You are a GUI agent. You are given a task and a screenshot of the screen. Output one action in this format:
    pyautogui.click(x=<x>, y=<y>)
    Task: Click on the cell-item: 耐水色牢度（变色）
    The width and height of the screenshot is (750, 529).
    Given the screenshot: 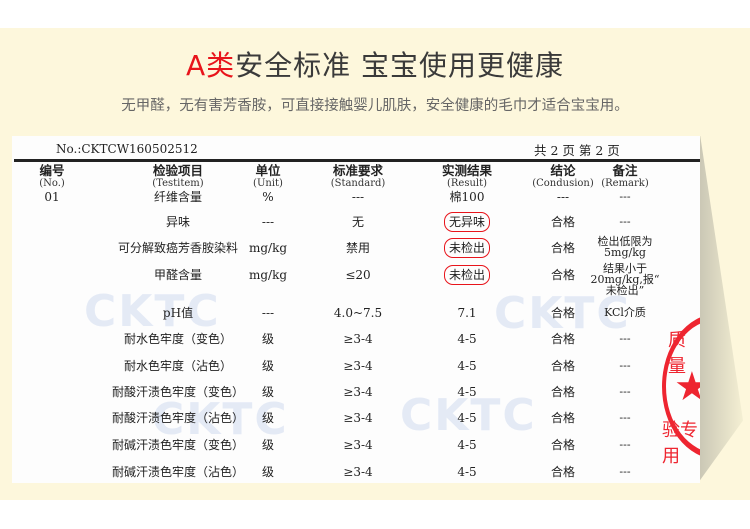 What is the action you would take?
    pyautogui.click(x=178, y=339)
    